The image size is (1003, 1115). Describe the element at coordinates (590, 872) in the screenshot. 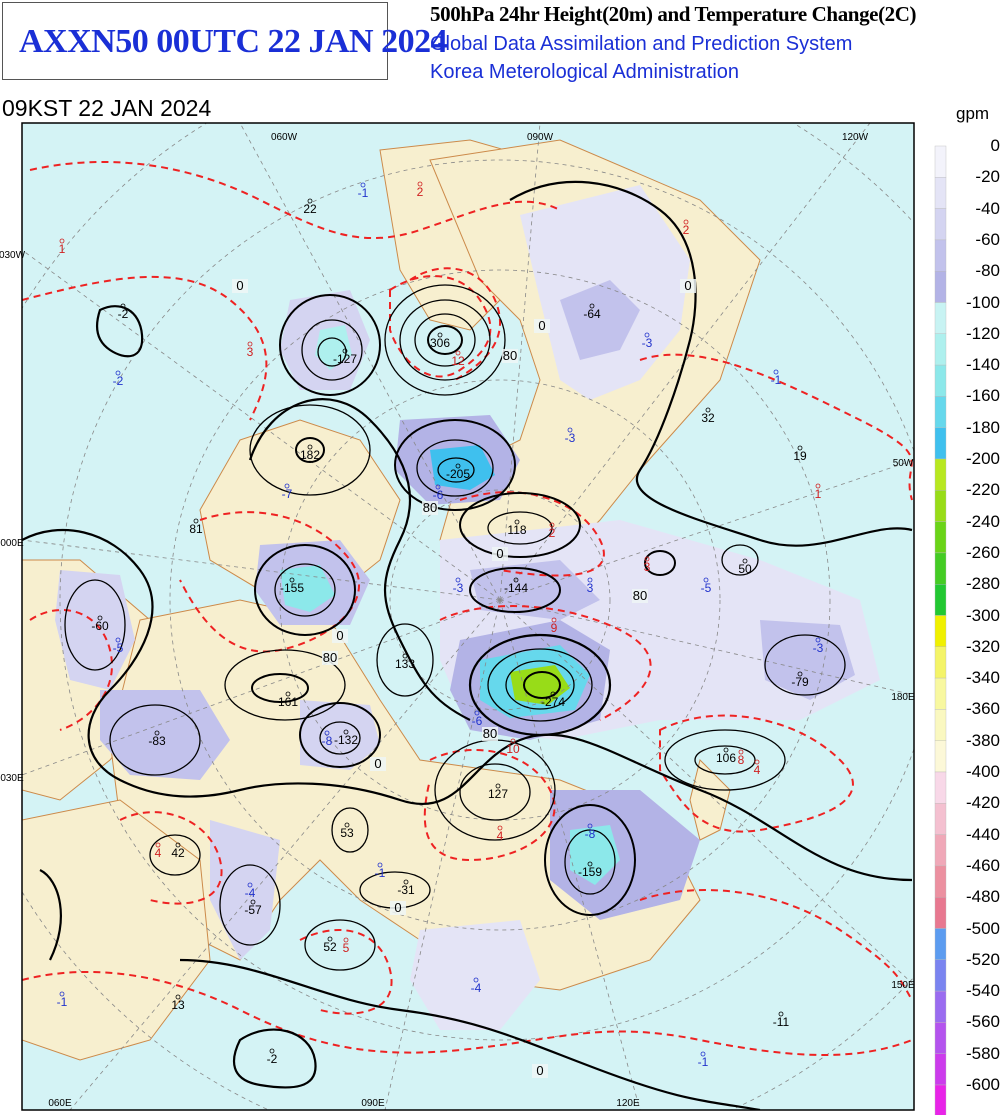

I see `height-center-value: -159` at that location.